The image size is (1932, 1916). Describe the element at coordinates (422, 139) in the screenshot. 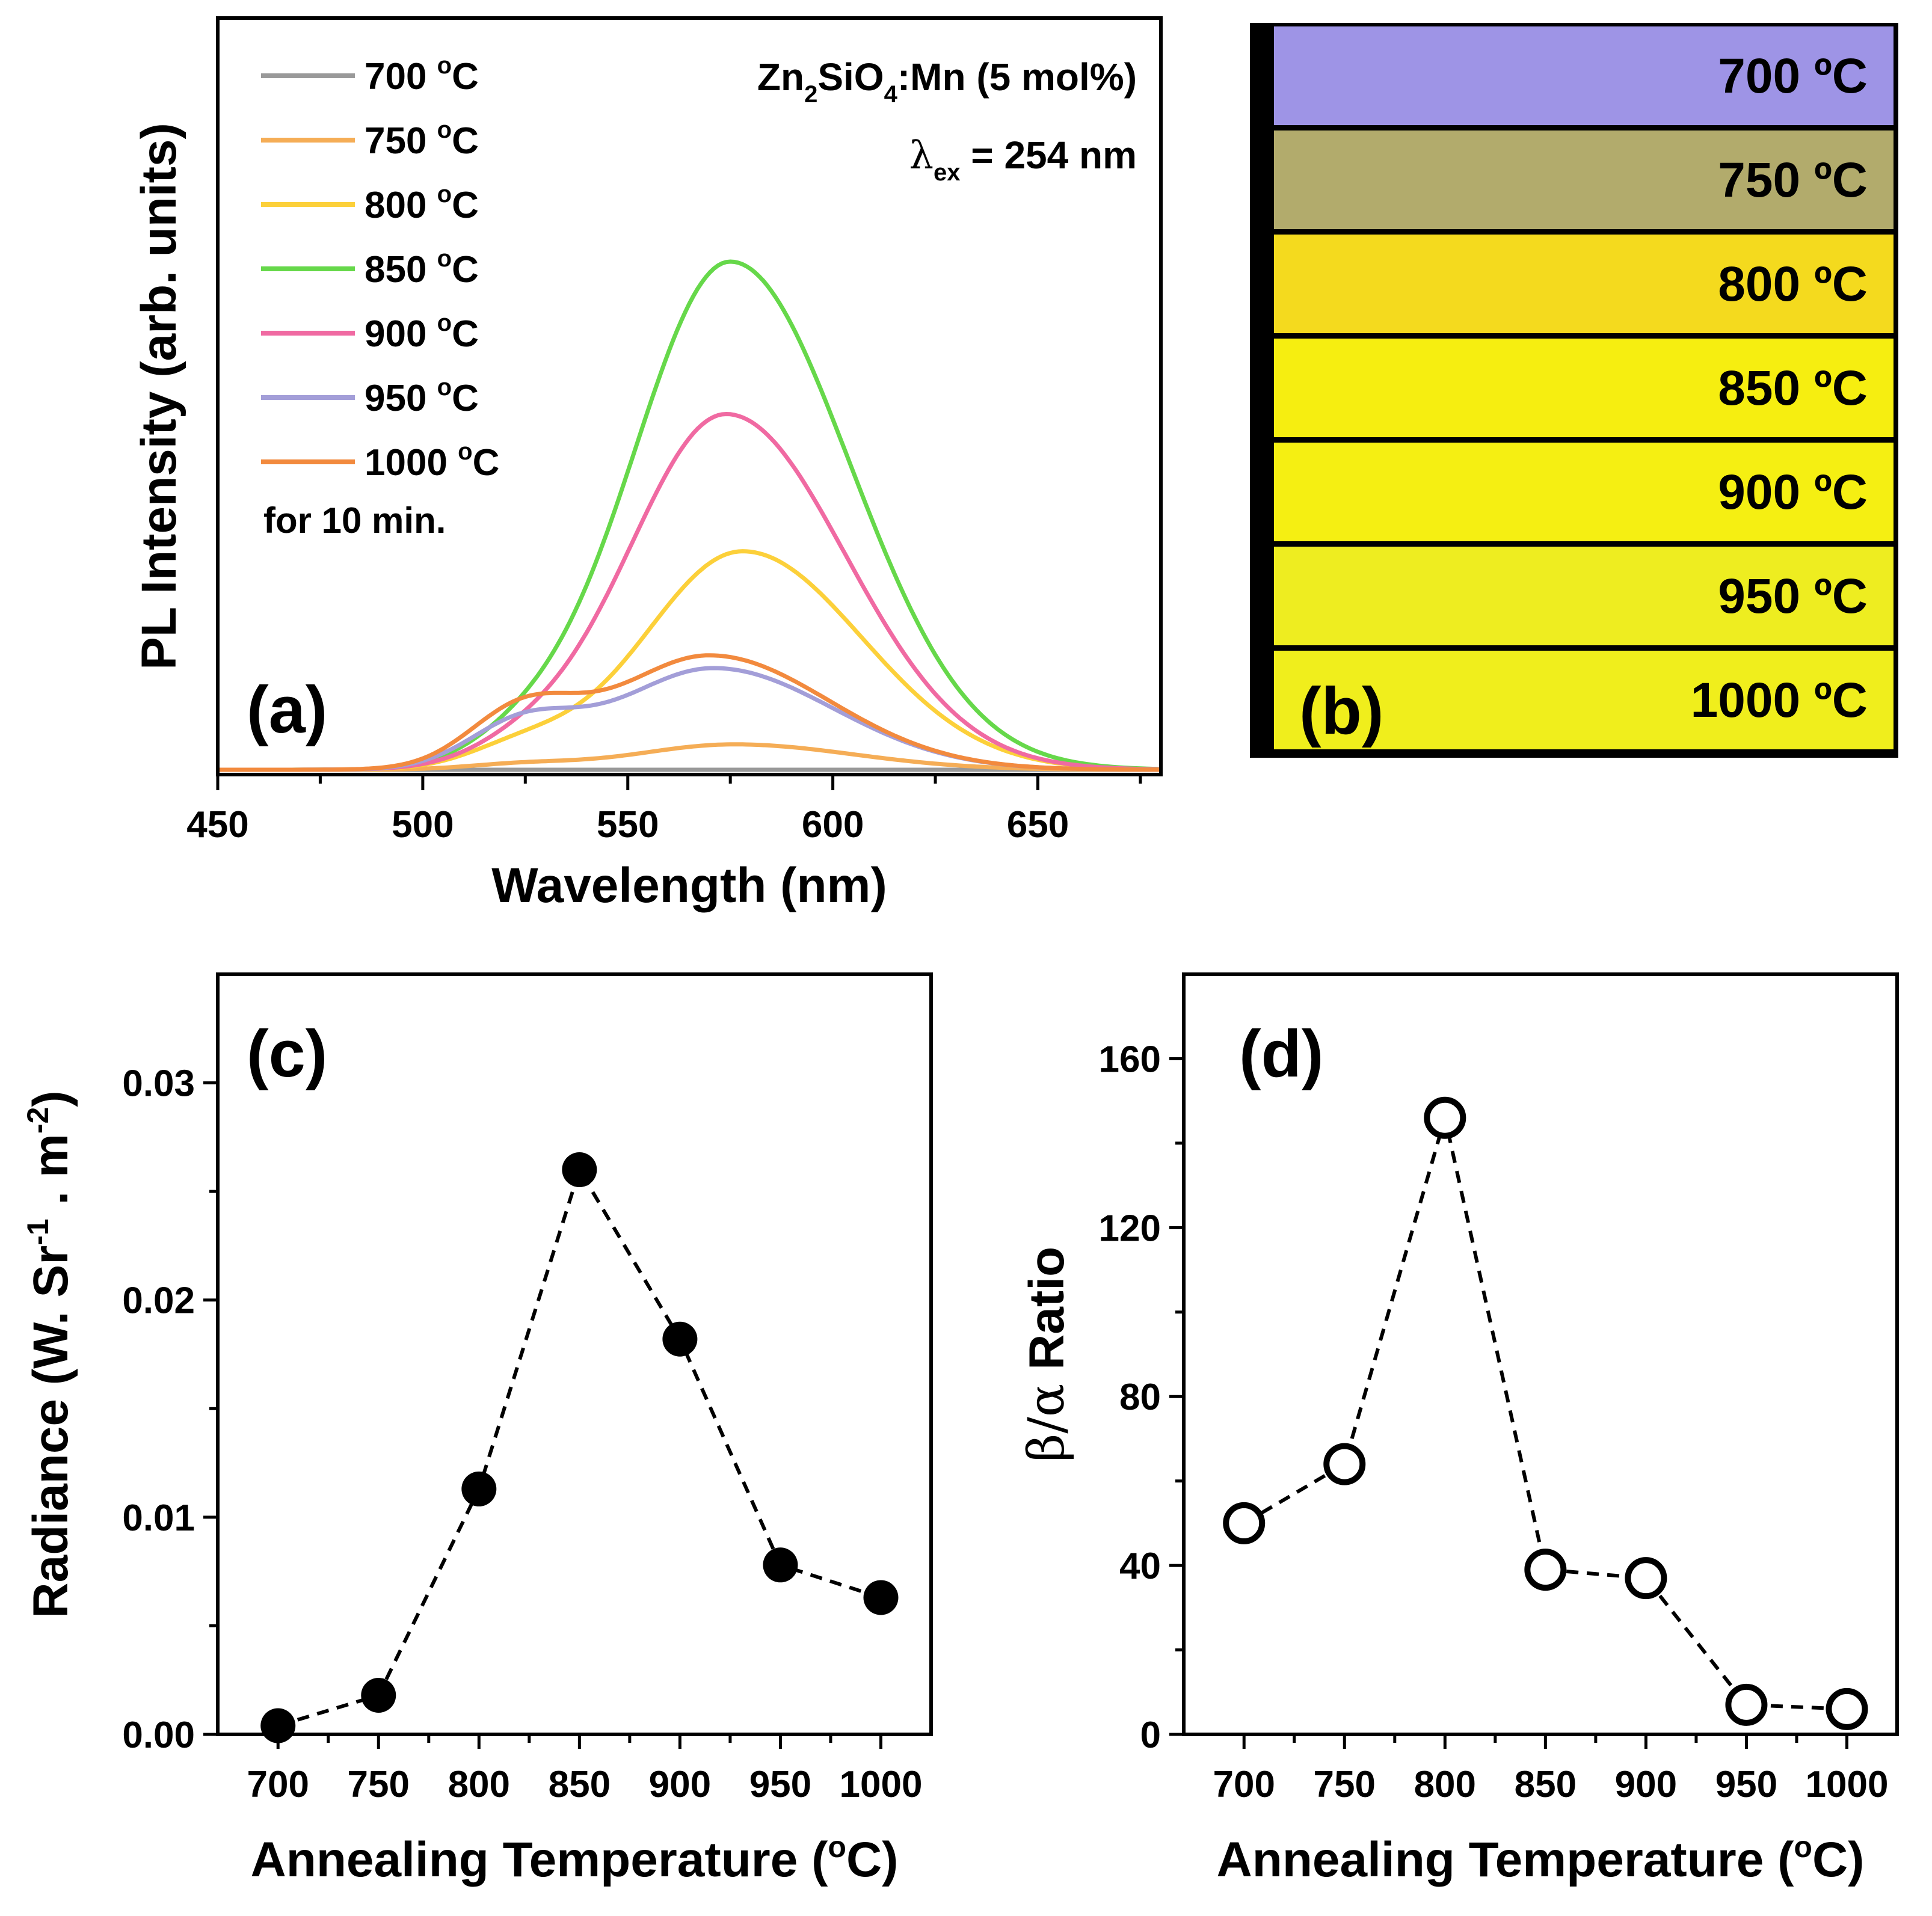

I see `legend-entry: 750 oC` at that location.